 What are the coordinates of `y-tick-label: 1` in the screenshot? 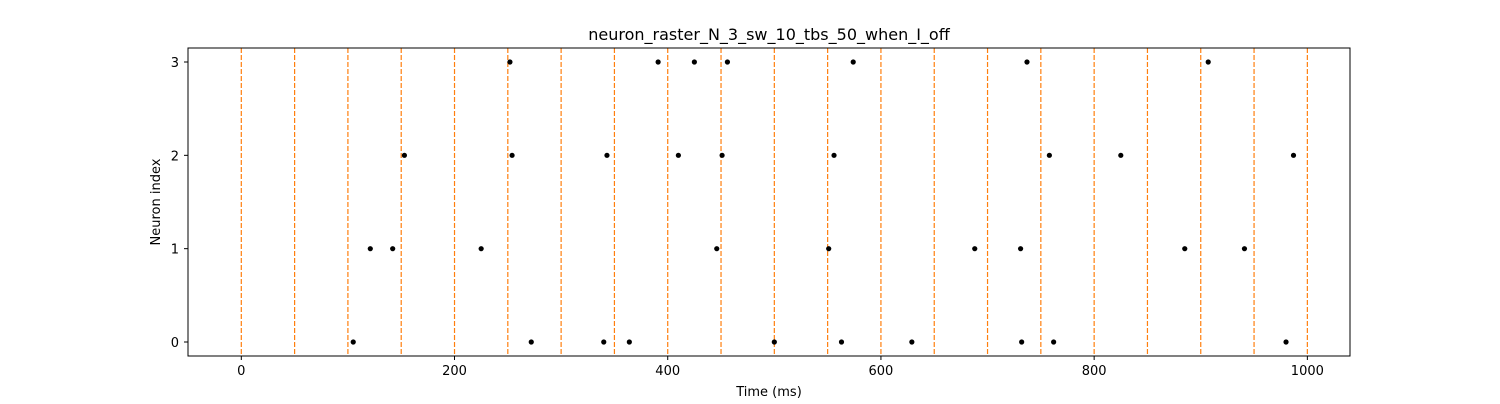 It's located at (175, 250).